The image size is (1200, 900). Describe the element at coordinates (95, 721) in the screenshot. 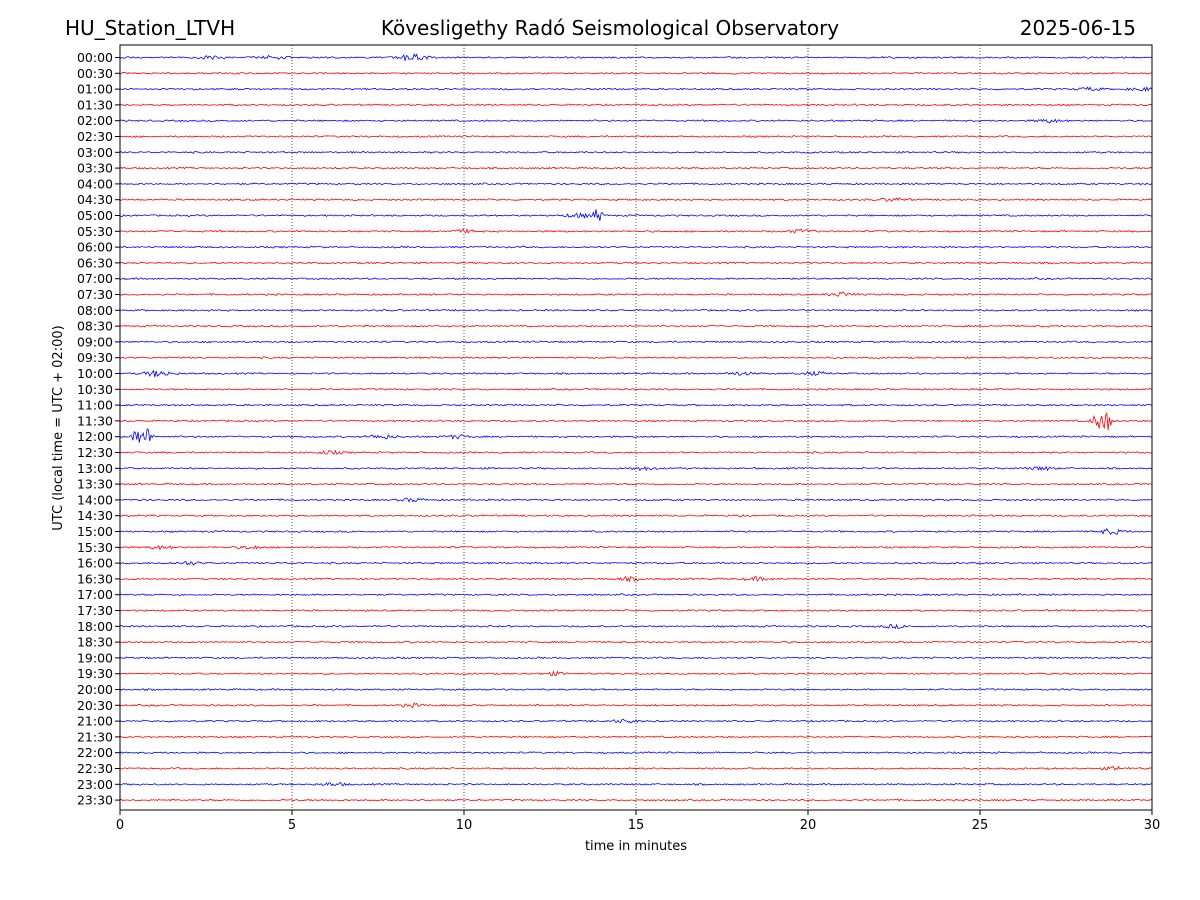

I see `y-tick-label: 21:00` at that location.